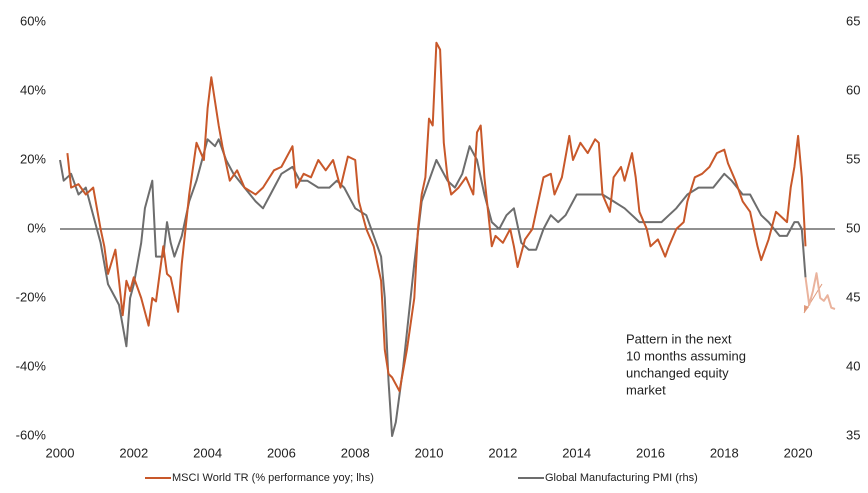 The image size is (868, 493). I want to click on annotation: unchanged equity, so click(677, 372).